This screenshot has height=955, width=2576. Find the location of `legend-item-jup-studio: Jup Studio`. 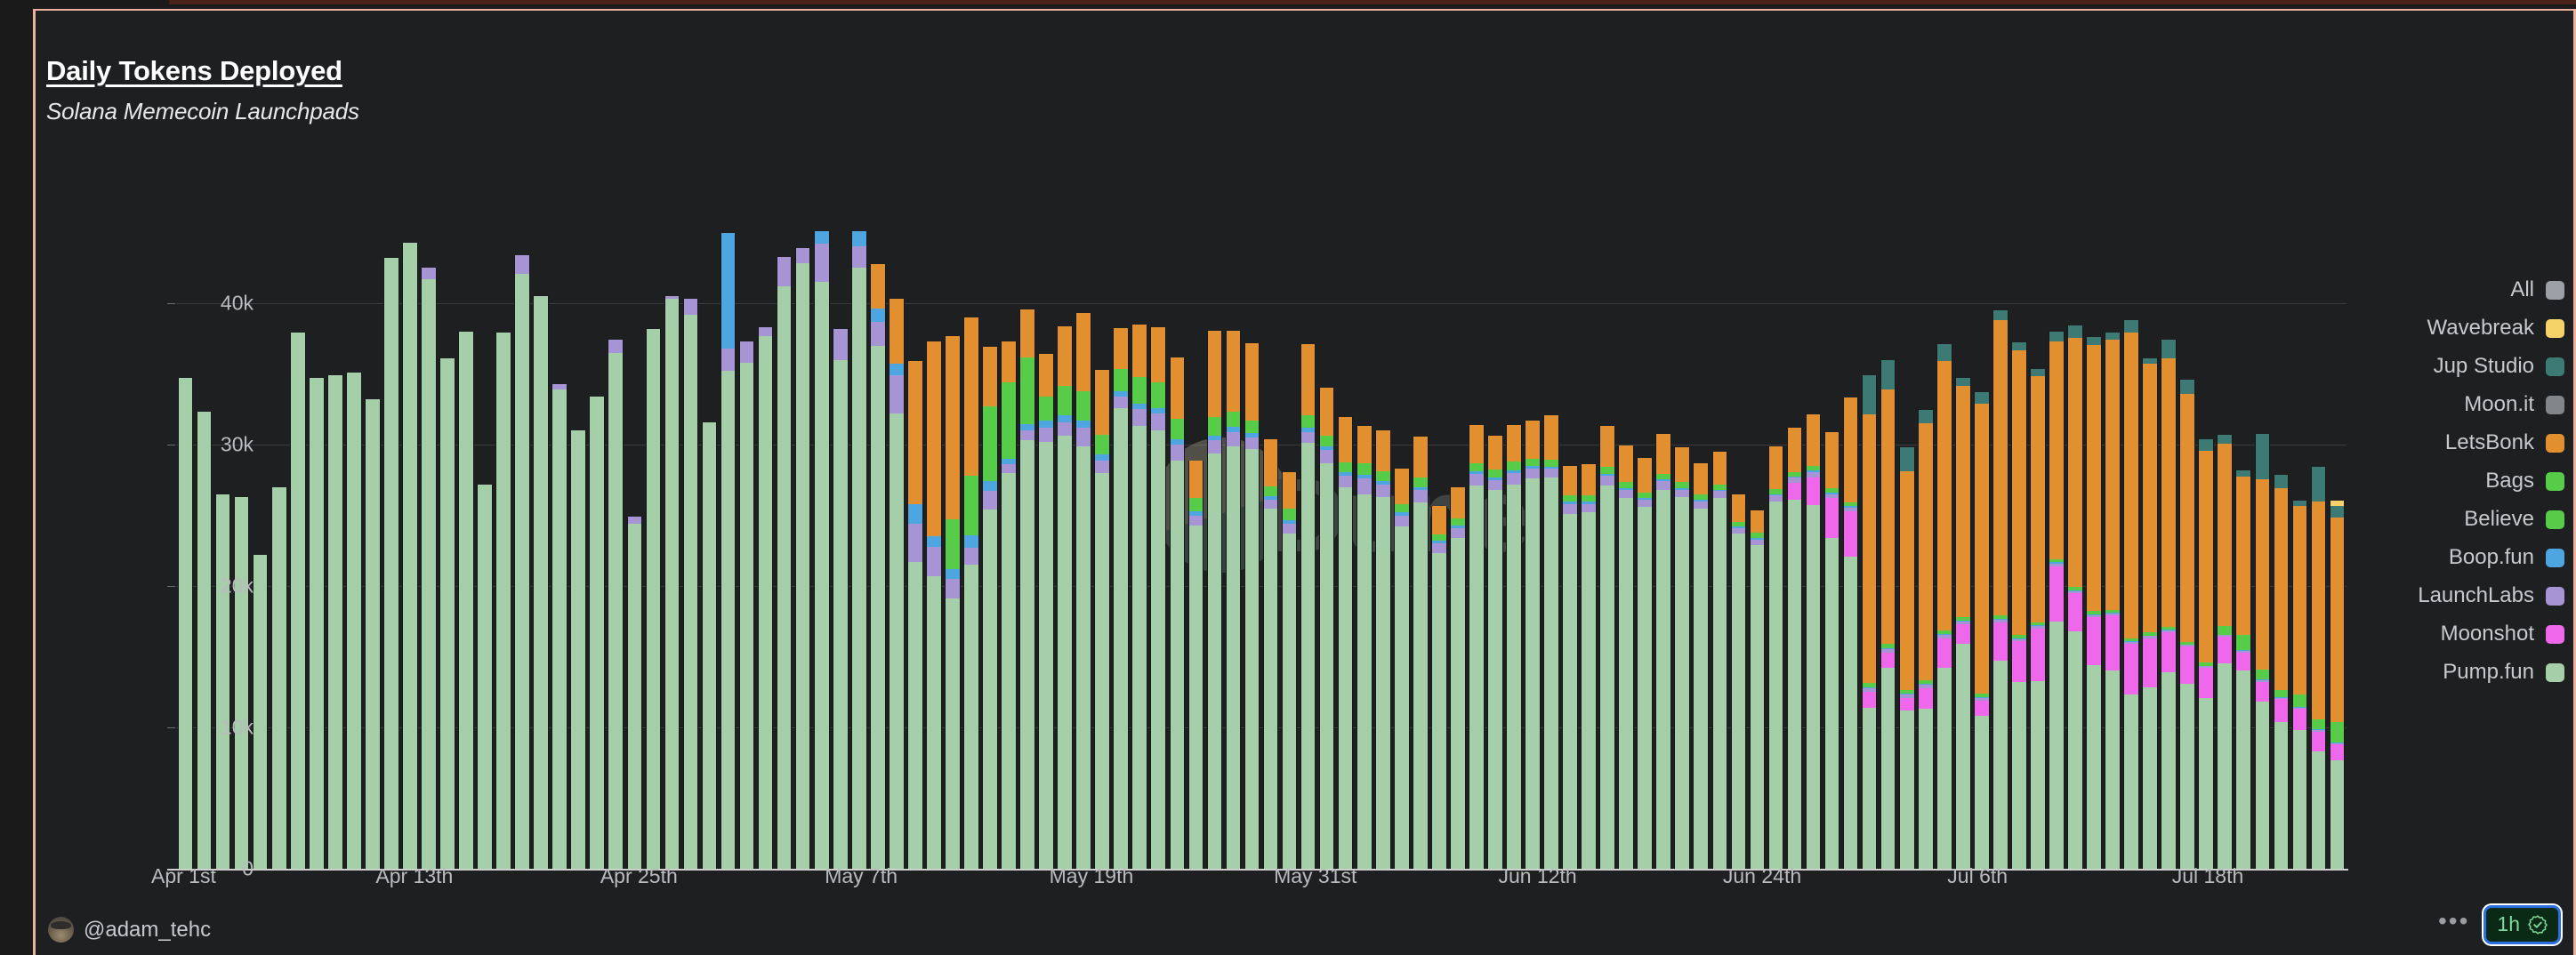

legend-item-jup-studio: Jup Studio is located at coordinates (2491, 366).